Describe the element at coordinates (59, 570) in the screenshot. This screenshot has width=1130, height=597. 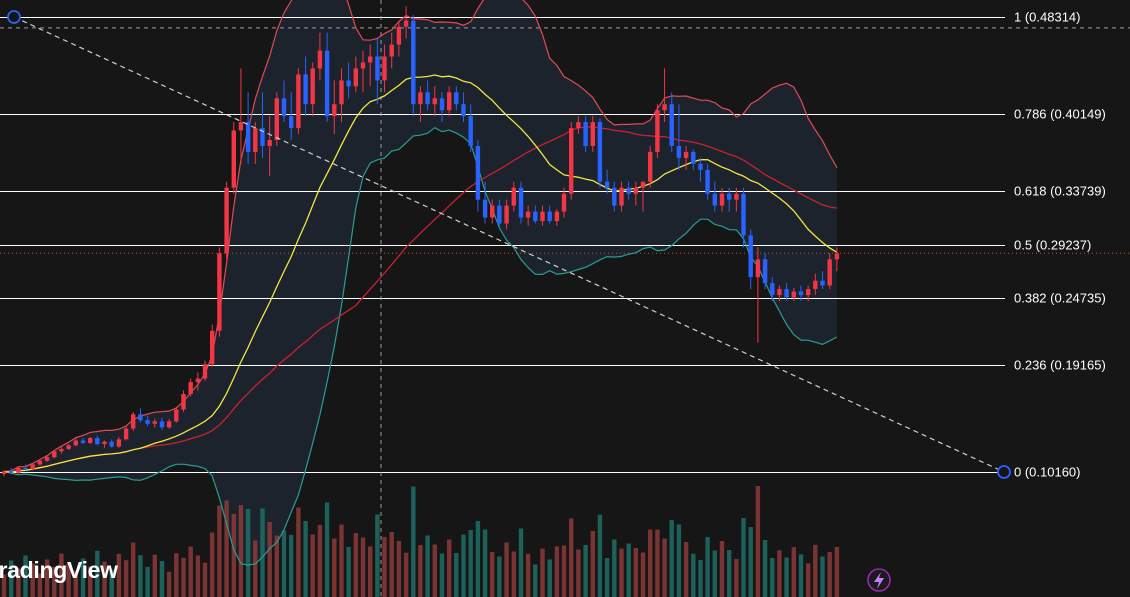
I see `tradingview-watermark: TradingView` at that location.